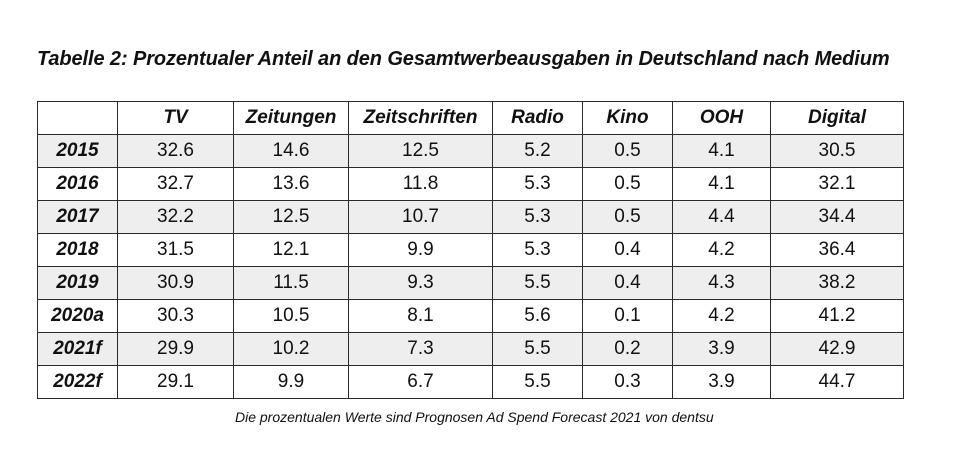  I want to click on corner-cell, so click(77, 118).